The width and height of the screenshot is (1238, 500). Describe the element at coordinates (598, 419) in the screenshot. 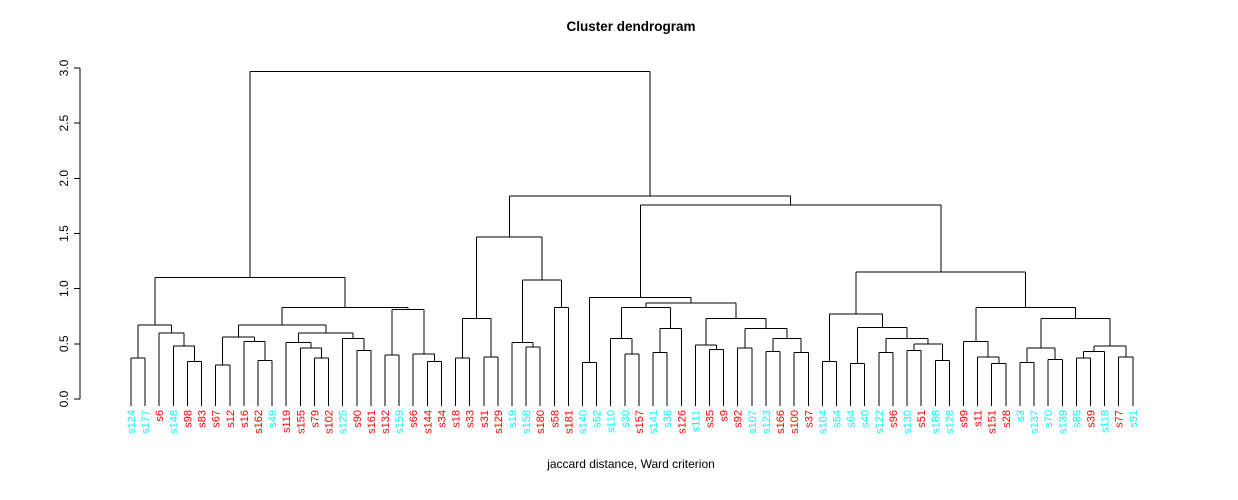

I see `leaf-label: s52` at that location.